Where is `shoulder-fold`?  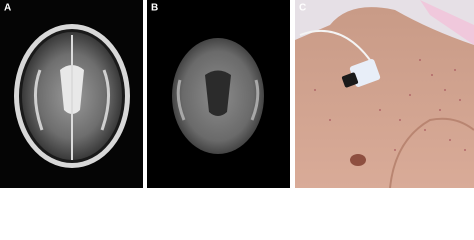 shoulder-fold is located at coordinates (431, 152).